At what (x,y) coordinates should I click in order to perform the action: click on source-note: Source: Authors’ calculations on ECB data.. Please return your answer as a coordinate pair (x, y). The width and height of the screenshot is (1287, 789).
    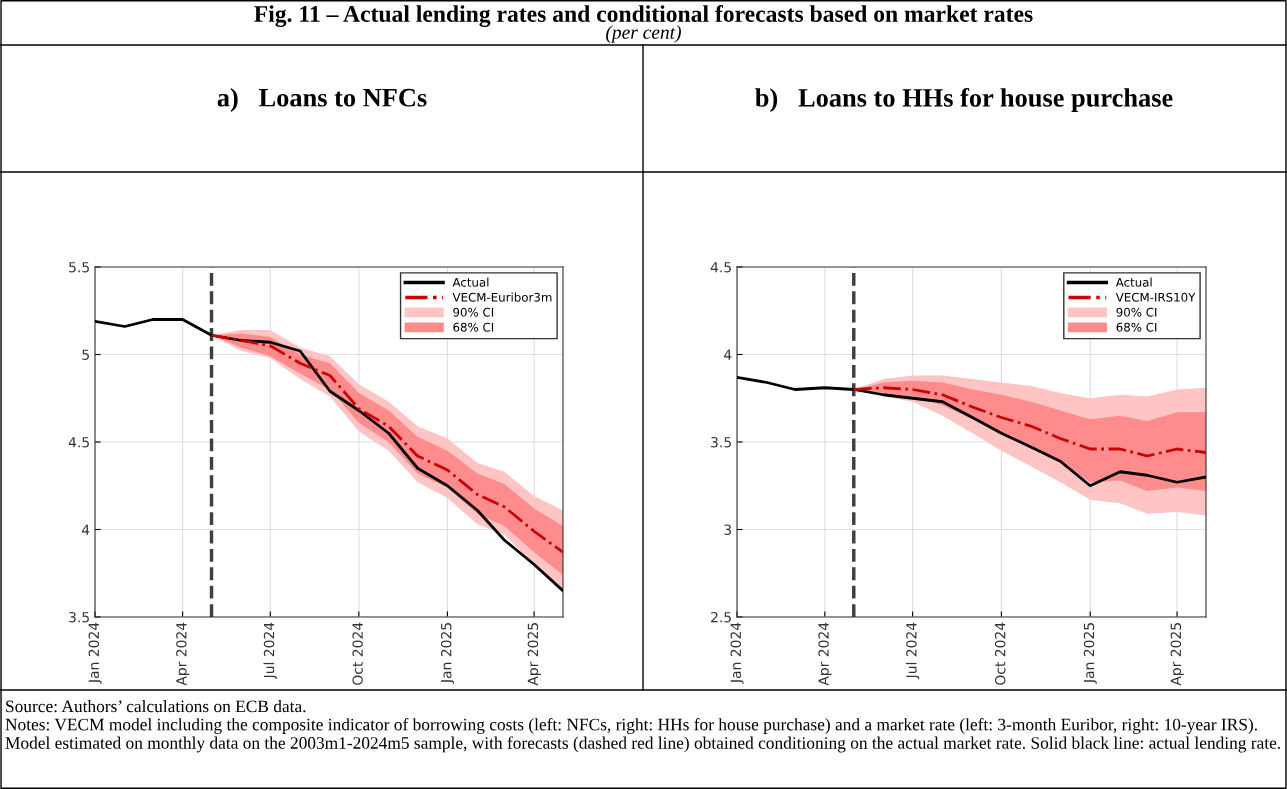
    Looking at the image, I should click on (156, 706).